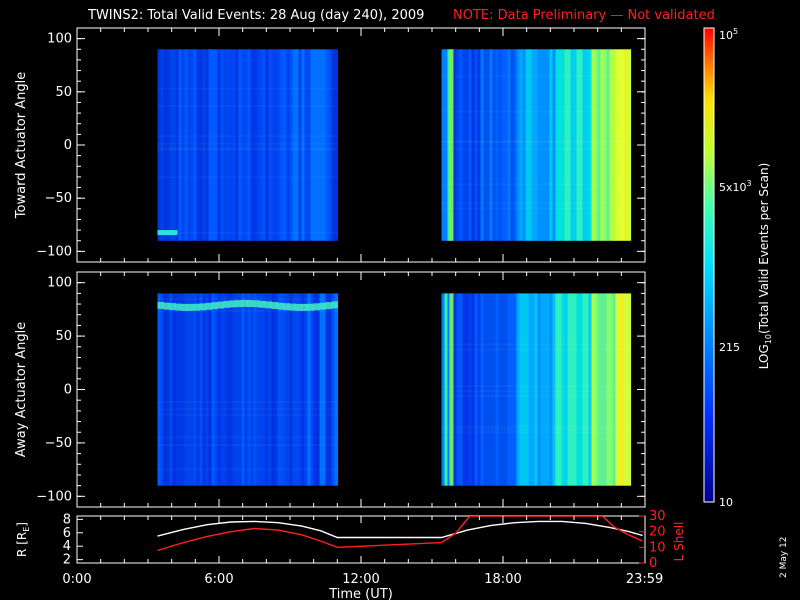 The height and width of the screenshot is (600, 800). I want to click on x-tick-label: 23:59, so click(644, 579).